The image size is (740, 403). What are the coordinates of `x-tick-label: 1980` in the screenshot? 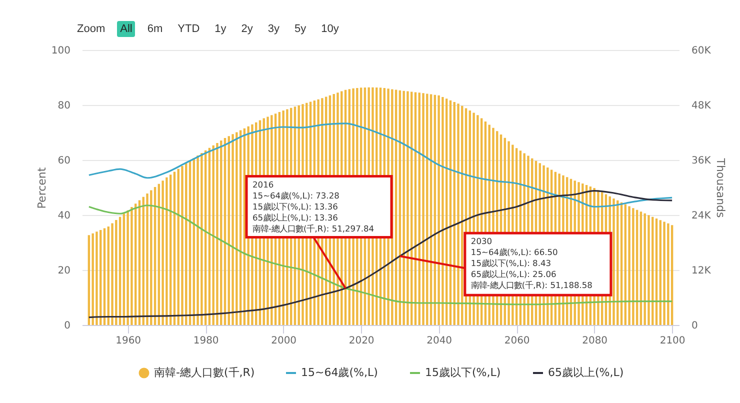 It's located at (206, 341).